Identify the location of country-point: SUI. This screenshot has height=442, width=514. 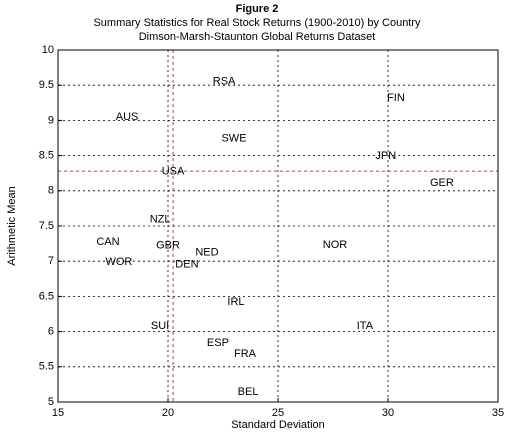
(160, 326).